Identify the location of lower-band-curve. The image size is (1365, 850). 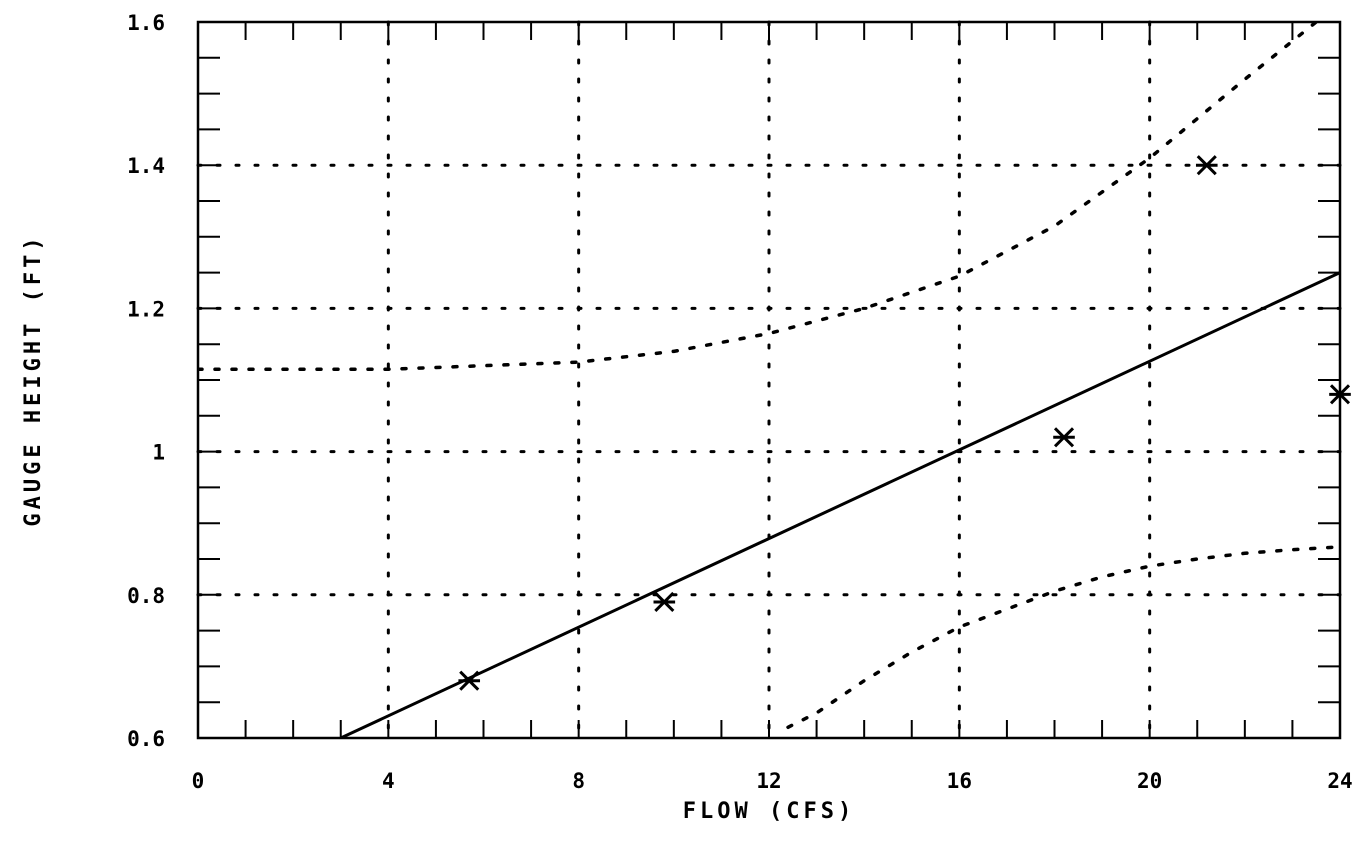
(1063, 637).